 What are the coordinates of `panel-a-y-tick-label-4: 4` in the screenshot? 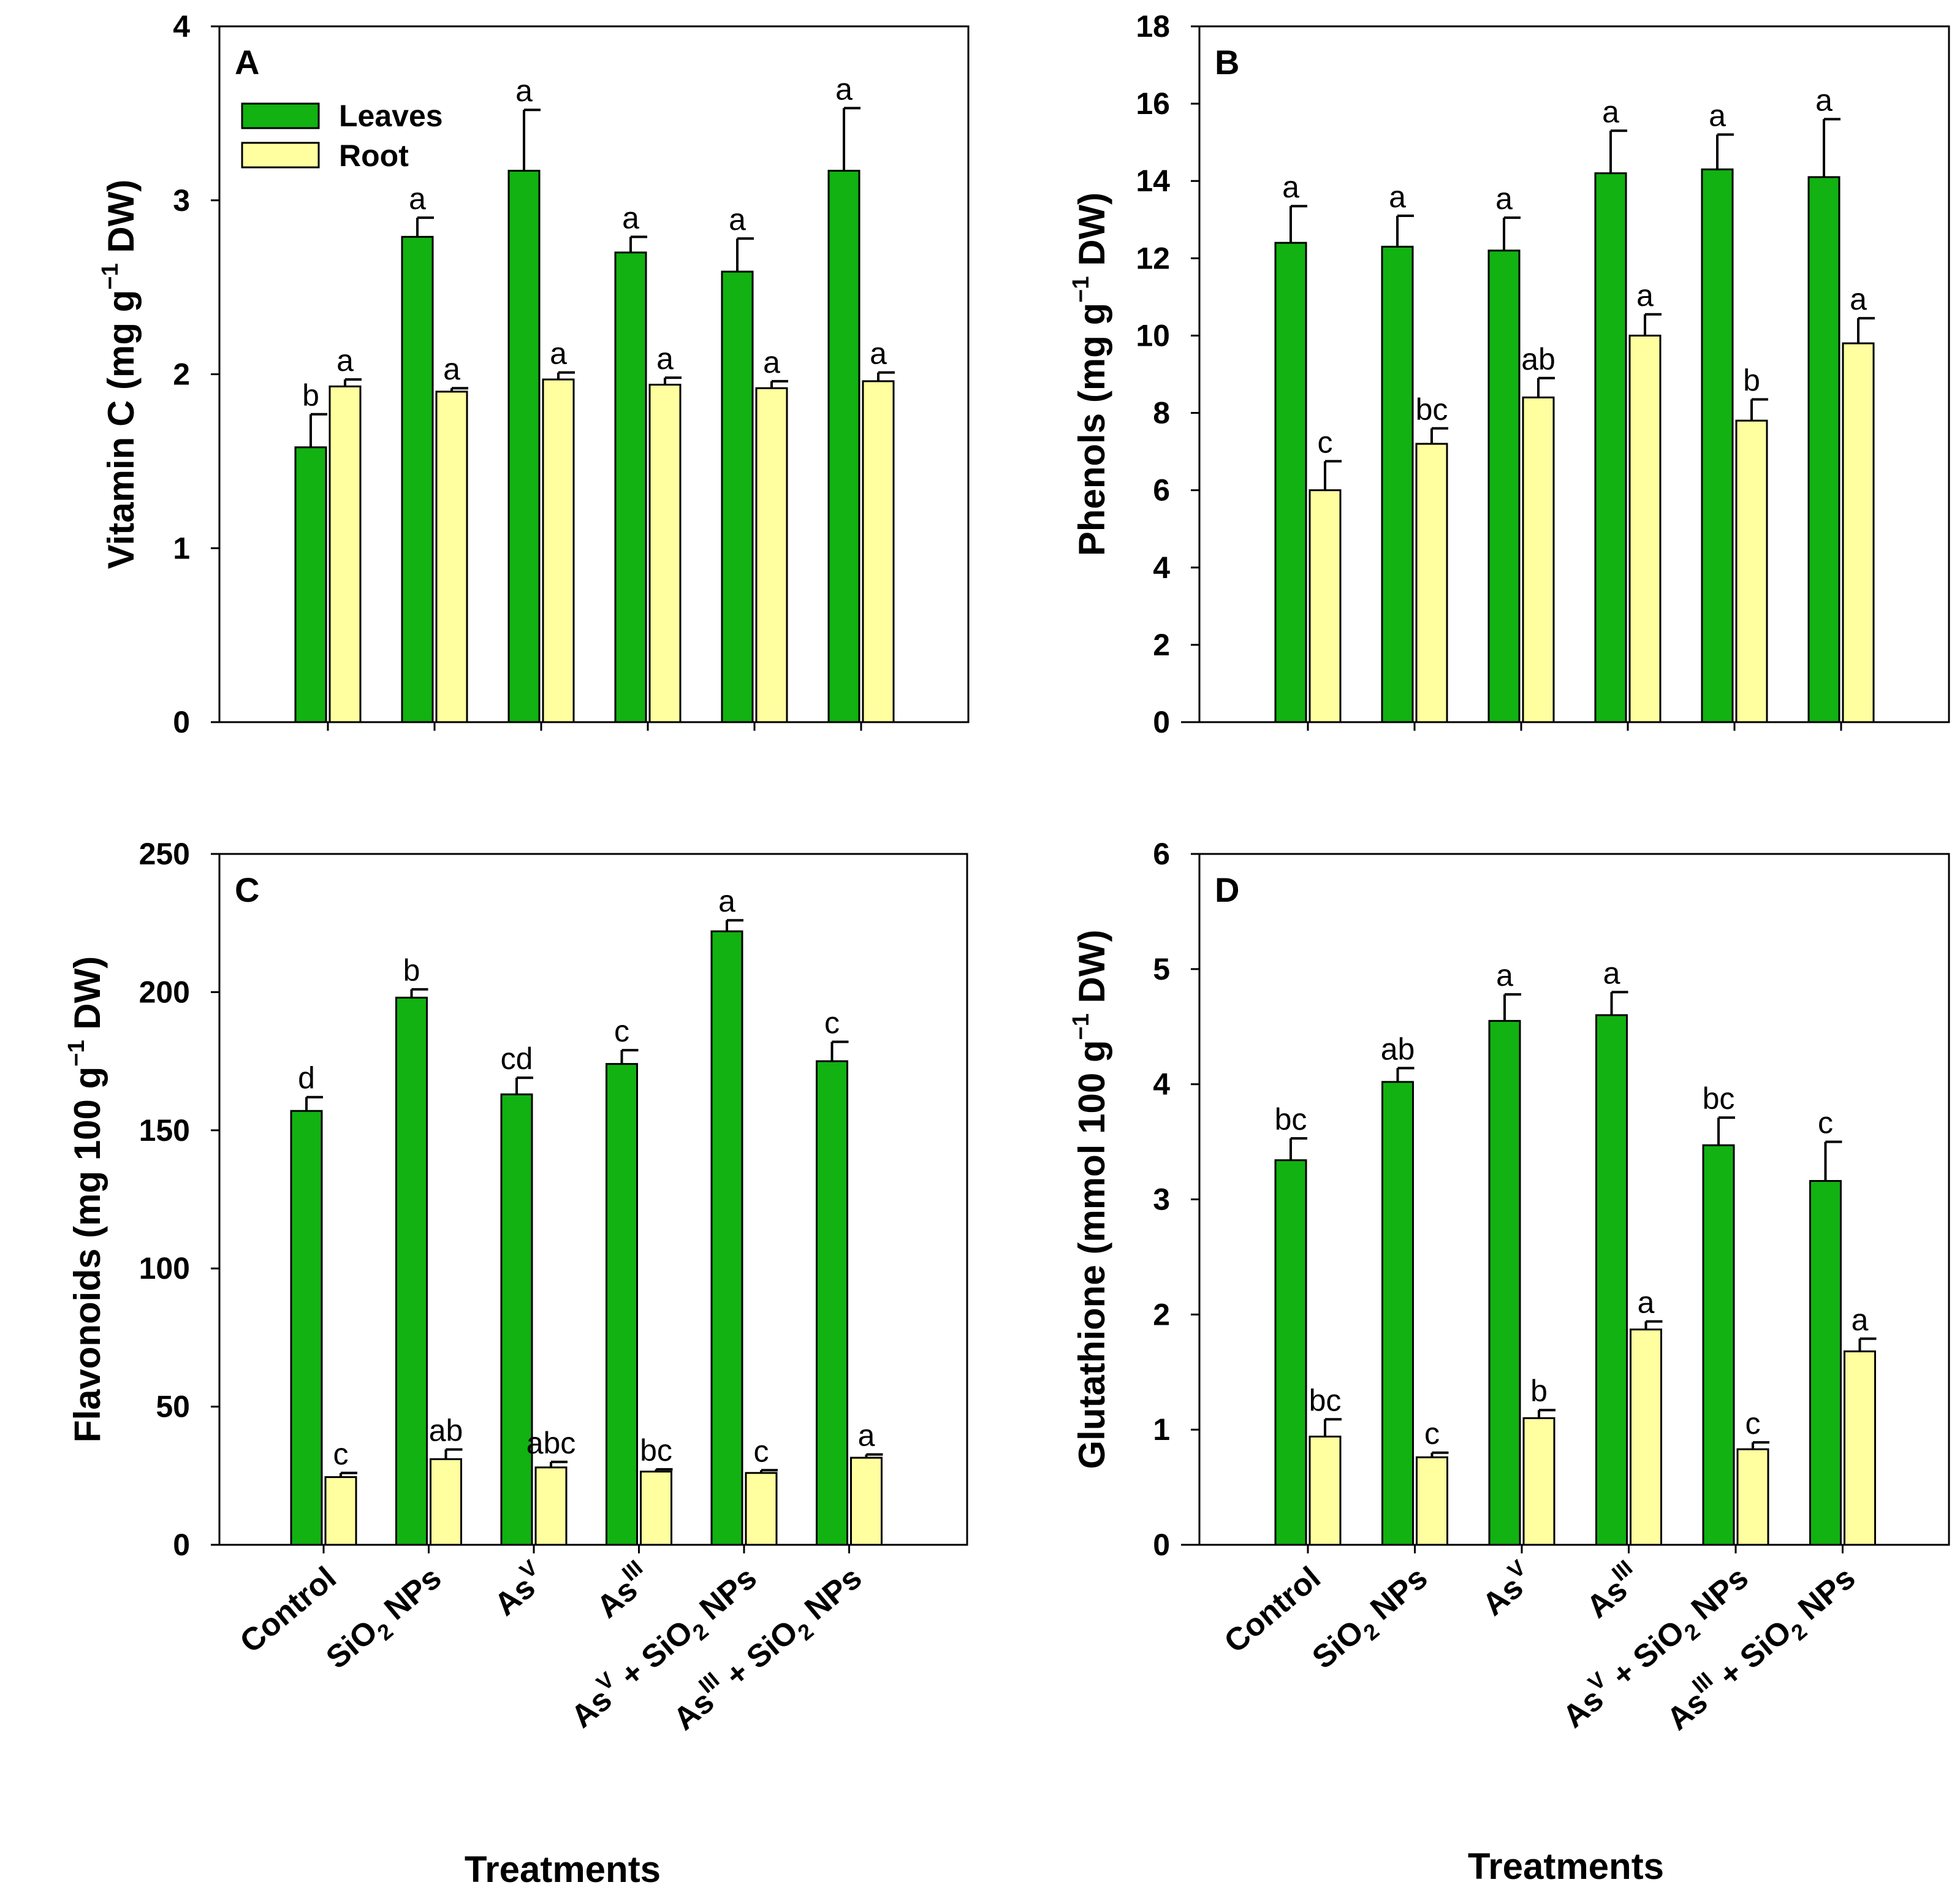 It's located at (181, 26).